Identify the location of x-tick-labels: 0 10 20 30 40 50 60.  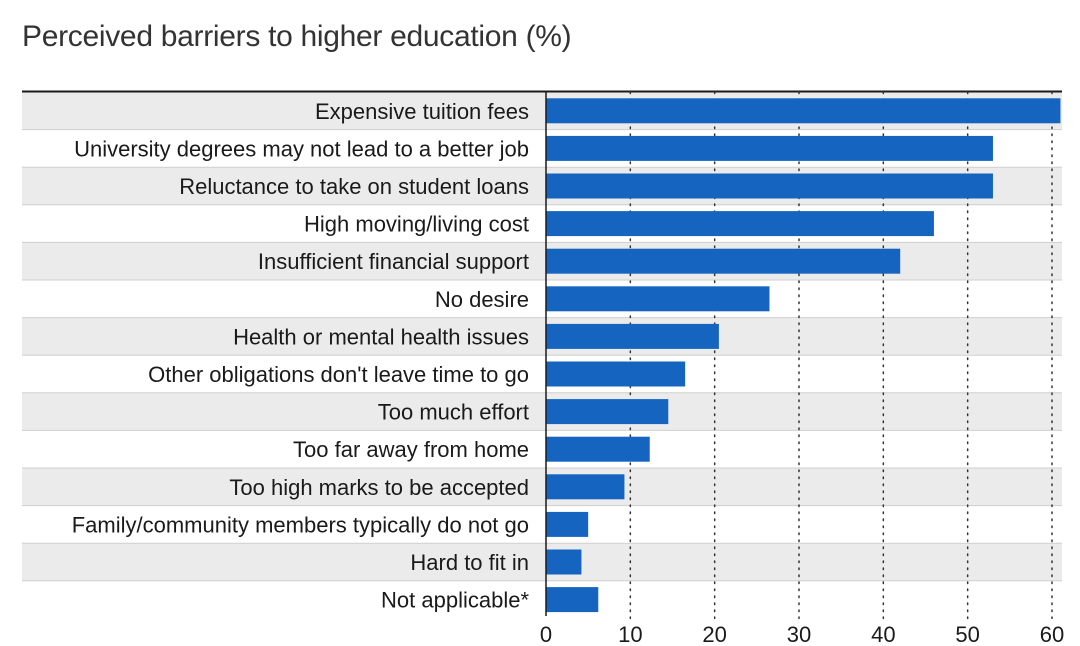
(802, 634).